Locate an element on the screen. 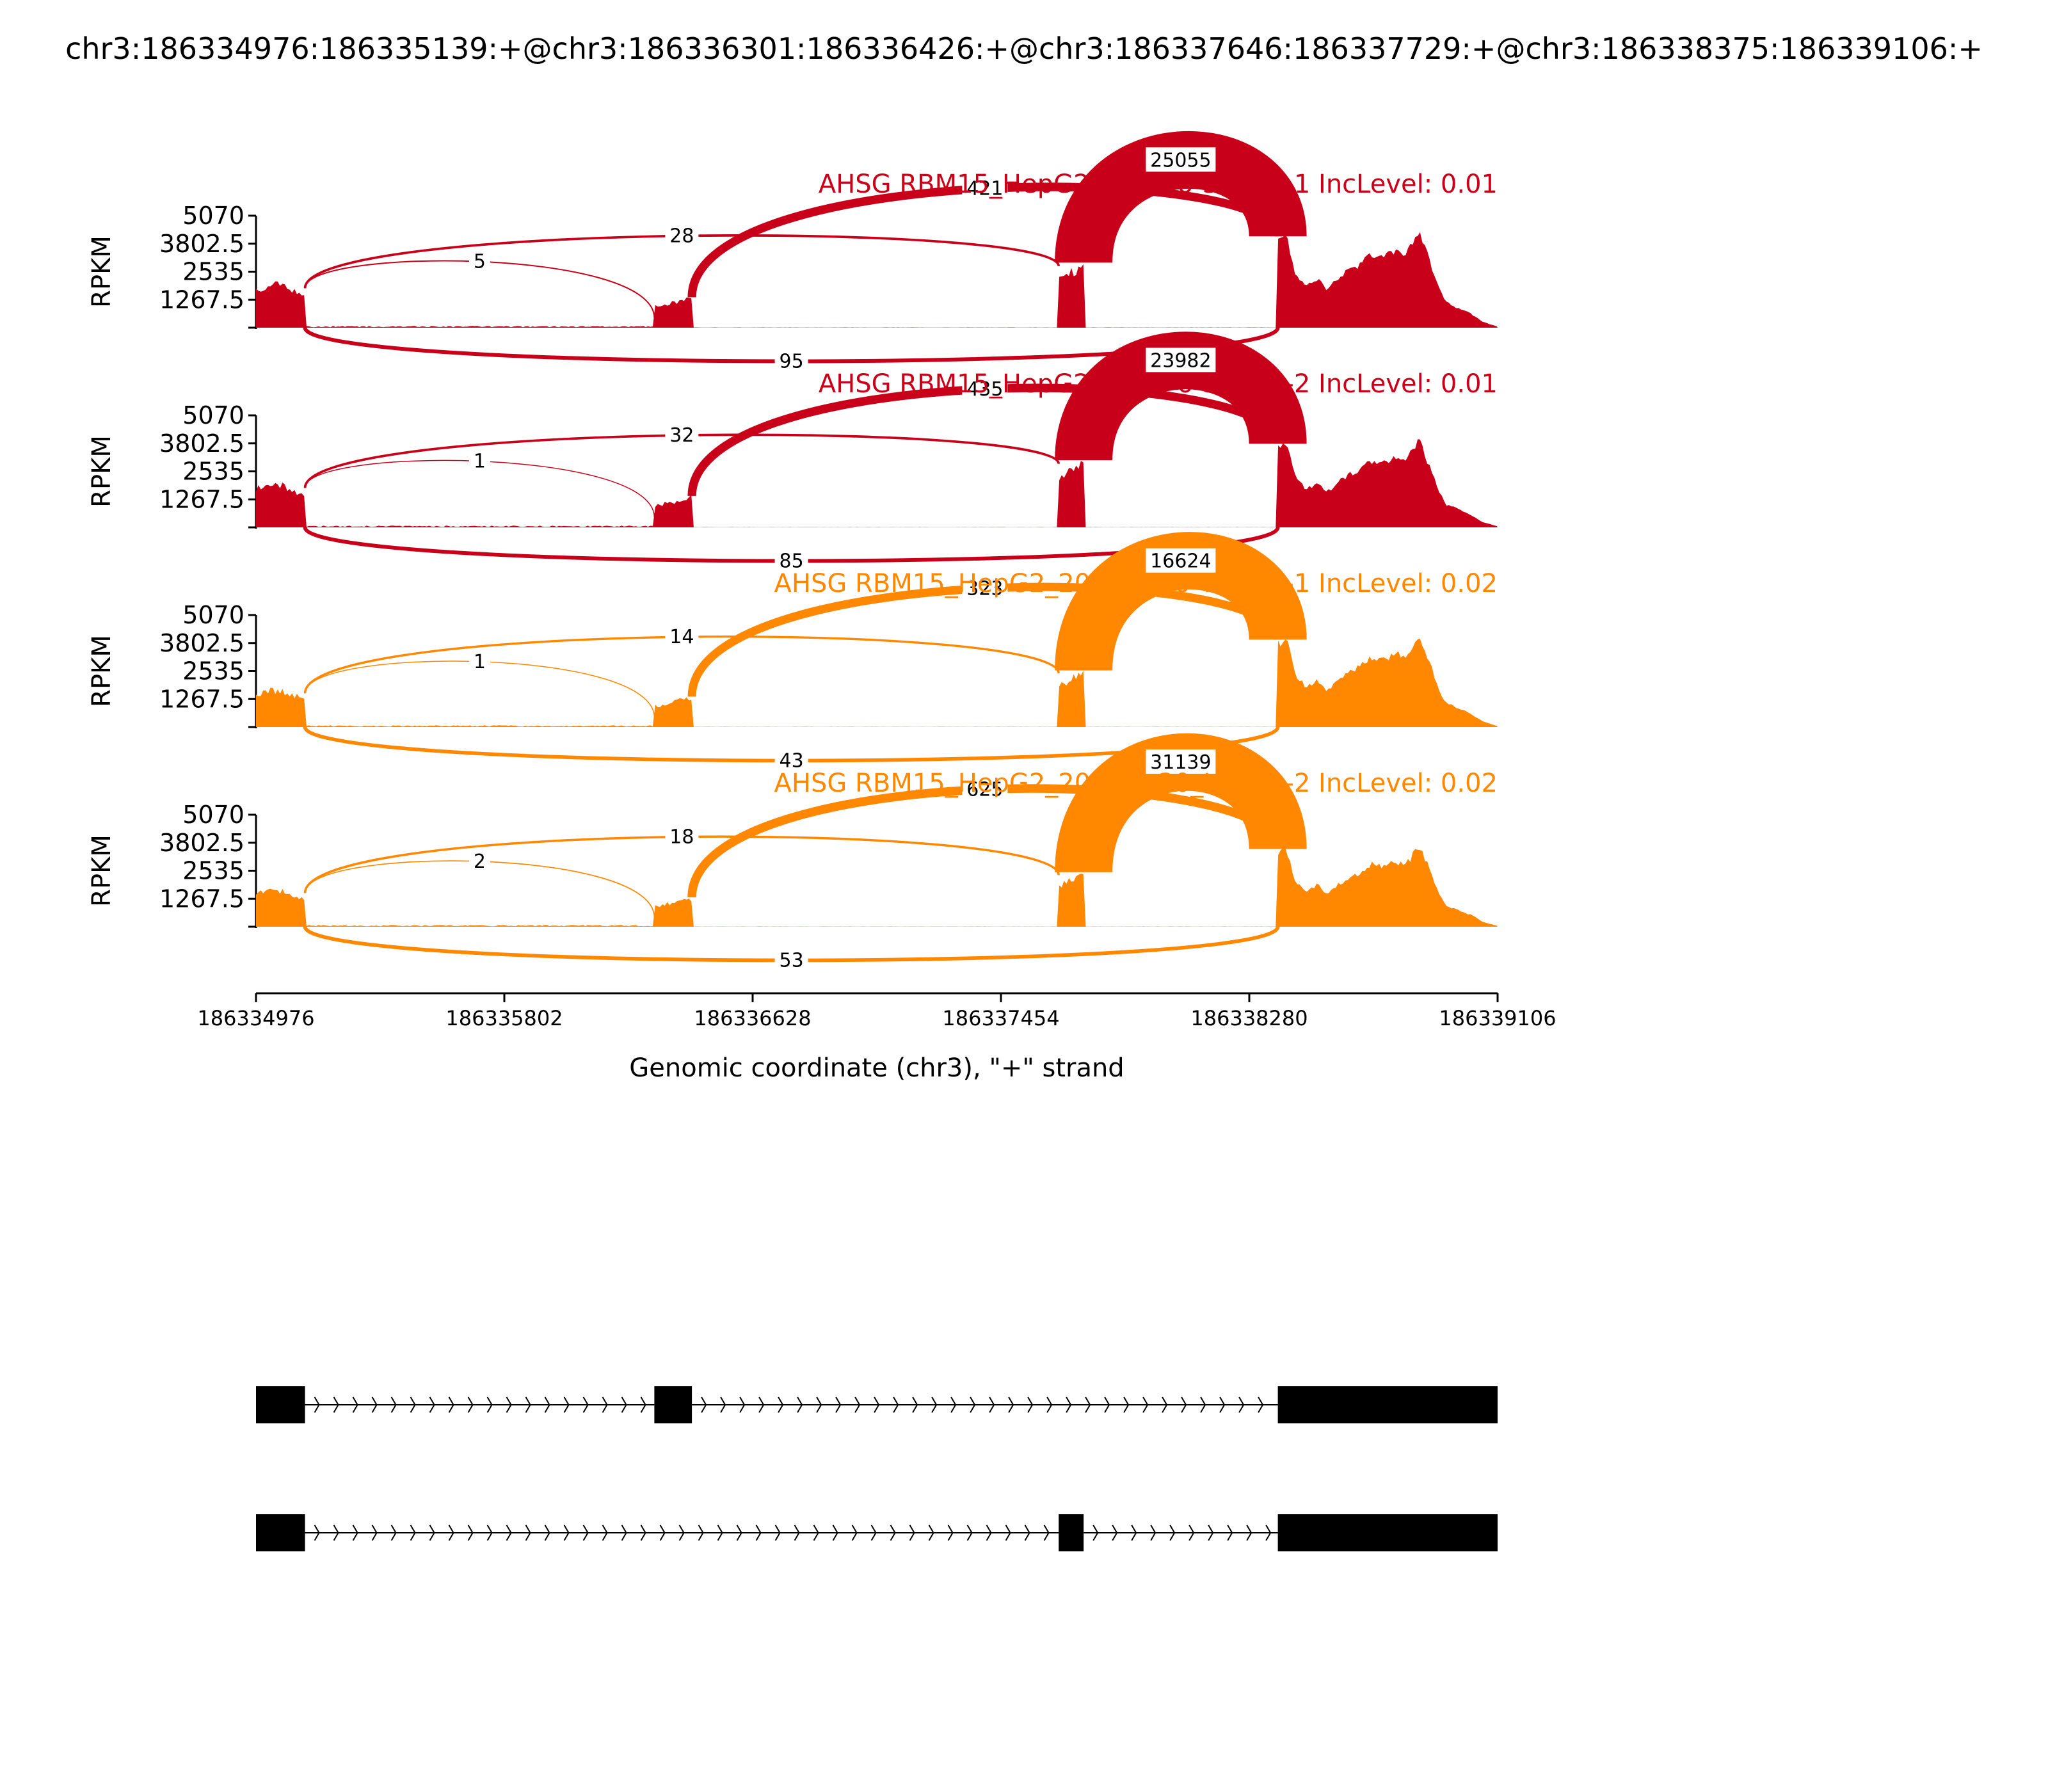  junction-label: 1 is located at coordinates (480, 662).